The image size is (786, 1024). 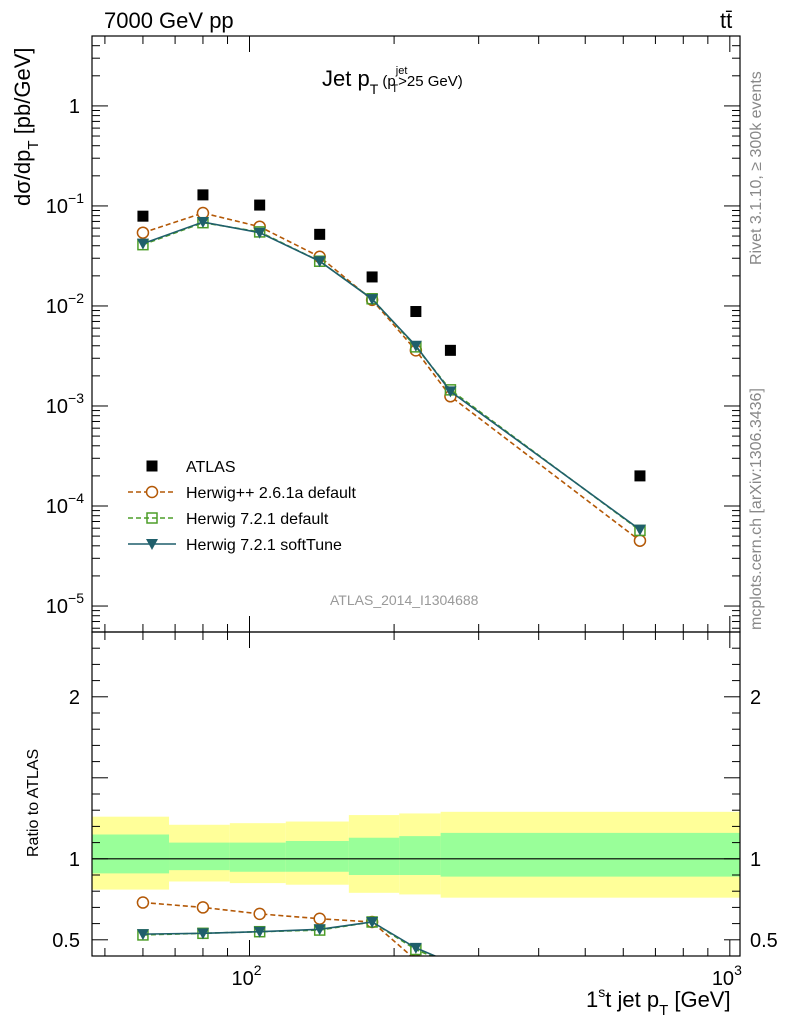 I want to click on ratio-uncertainty-bands, so click(x=416, y=854).